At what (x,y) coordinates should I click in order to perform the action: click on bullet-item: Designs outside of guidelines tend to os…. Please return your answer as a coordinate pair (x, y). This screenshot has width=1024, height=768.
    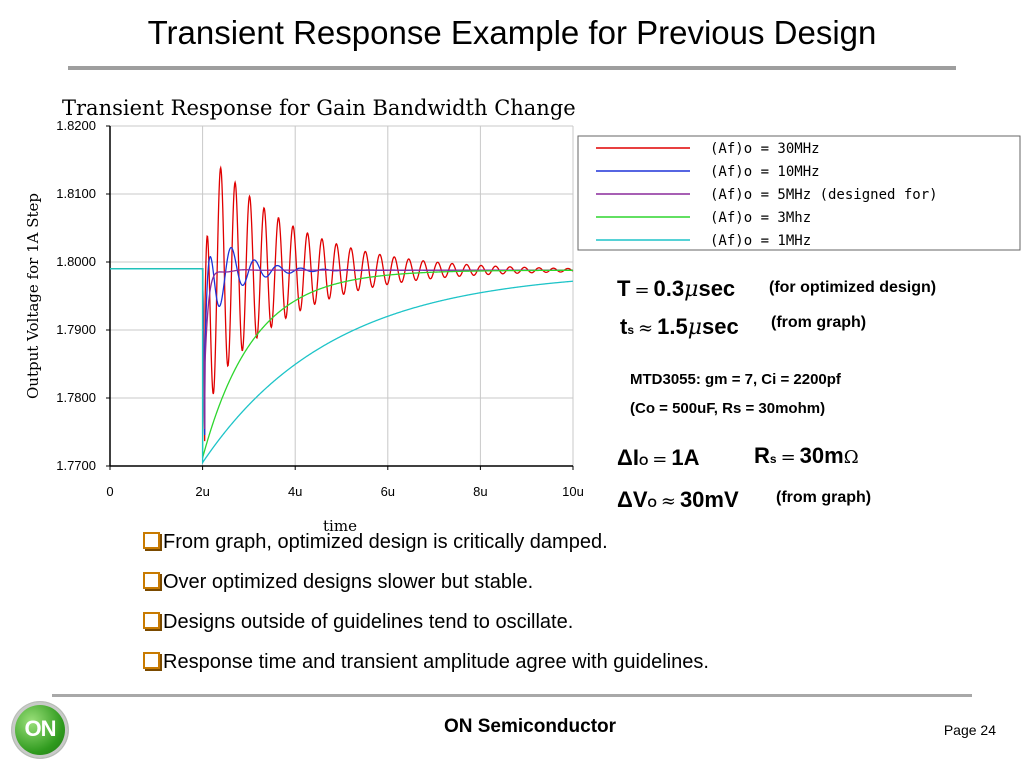
    Looking at the image, I should click on (426, 628).